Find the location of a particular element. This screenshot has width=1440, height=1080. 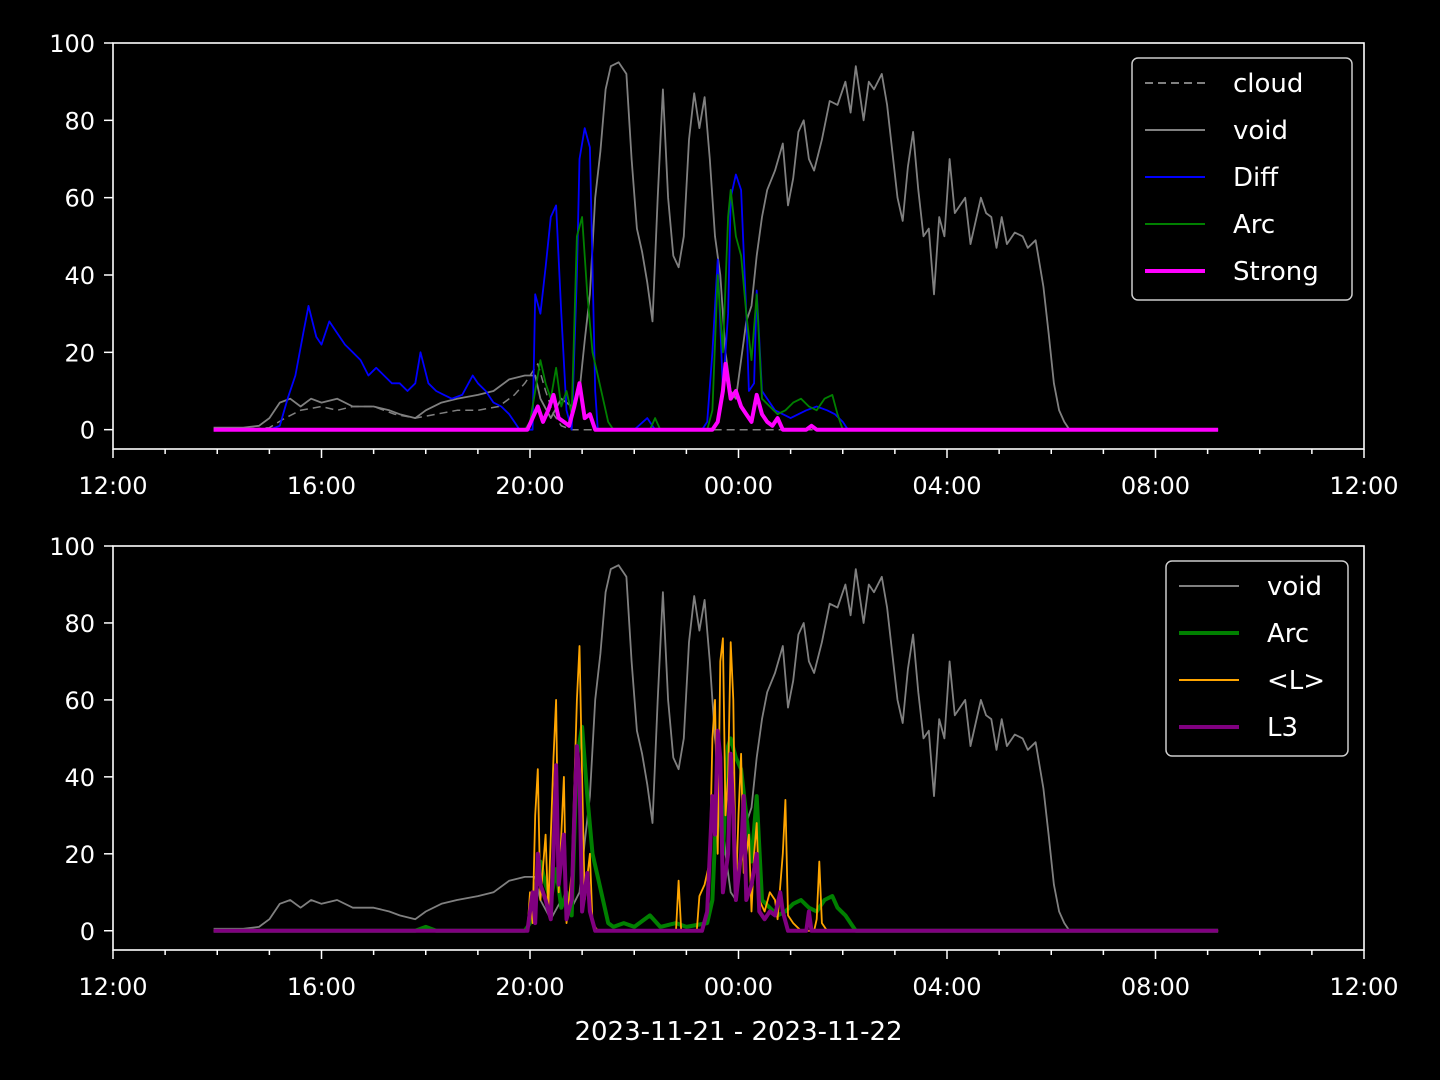

legend: void Arc <L> L3 is located at coordinates (1257, 658).